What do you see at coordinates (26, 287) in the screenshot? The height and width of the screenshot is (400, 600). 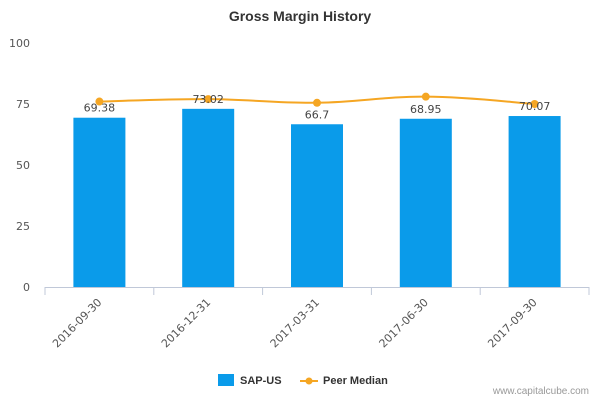 I see `y-tick-label: 0` at bounding box center [26, 287].